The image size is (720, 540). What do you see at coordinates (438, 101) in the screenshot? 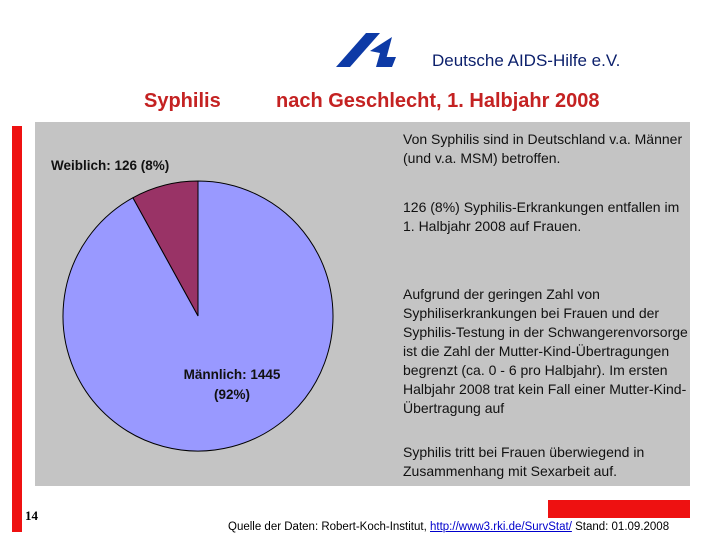
I see `page-title: nach Geschlecht, 1. Halbjahr 2008` at bounding box center [438, 101].